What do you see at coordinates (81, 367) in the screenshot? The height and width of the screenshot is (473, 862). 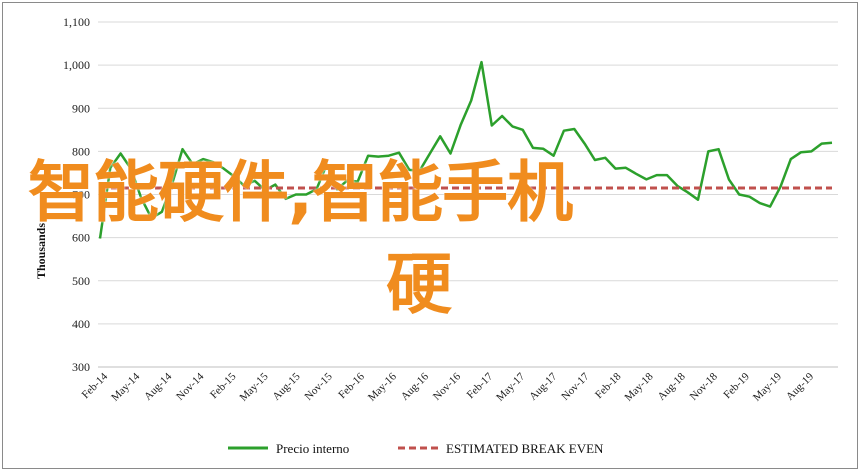 I see `y-tick-label: 300` at bounding box center [81, 367].